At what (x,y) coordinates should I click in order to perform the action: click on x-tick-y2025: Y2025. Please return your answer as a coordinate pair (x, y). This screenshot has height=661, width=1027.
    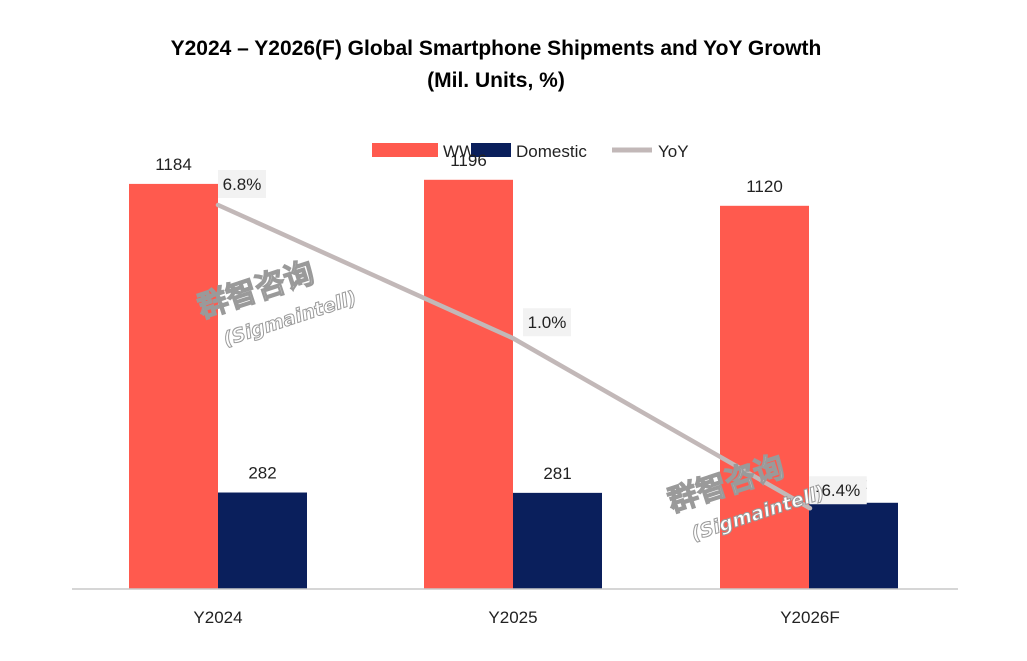
    Looking at the image, I should click on (512, 617).